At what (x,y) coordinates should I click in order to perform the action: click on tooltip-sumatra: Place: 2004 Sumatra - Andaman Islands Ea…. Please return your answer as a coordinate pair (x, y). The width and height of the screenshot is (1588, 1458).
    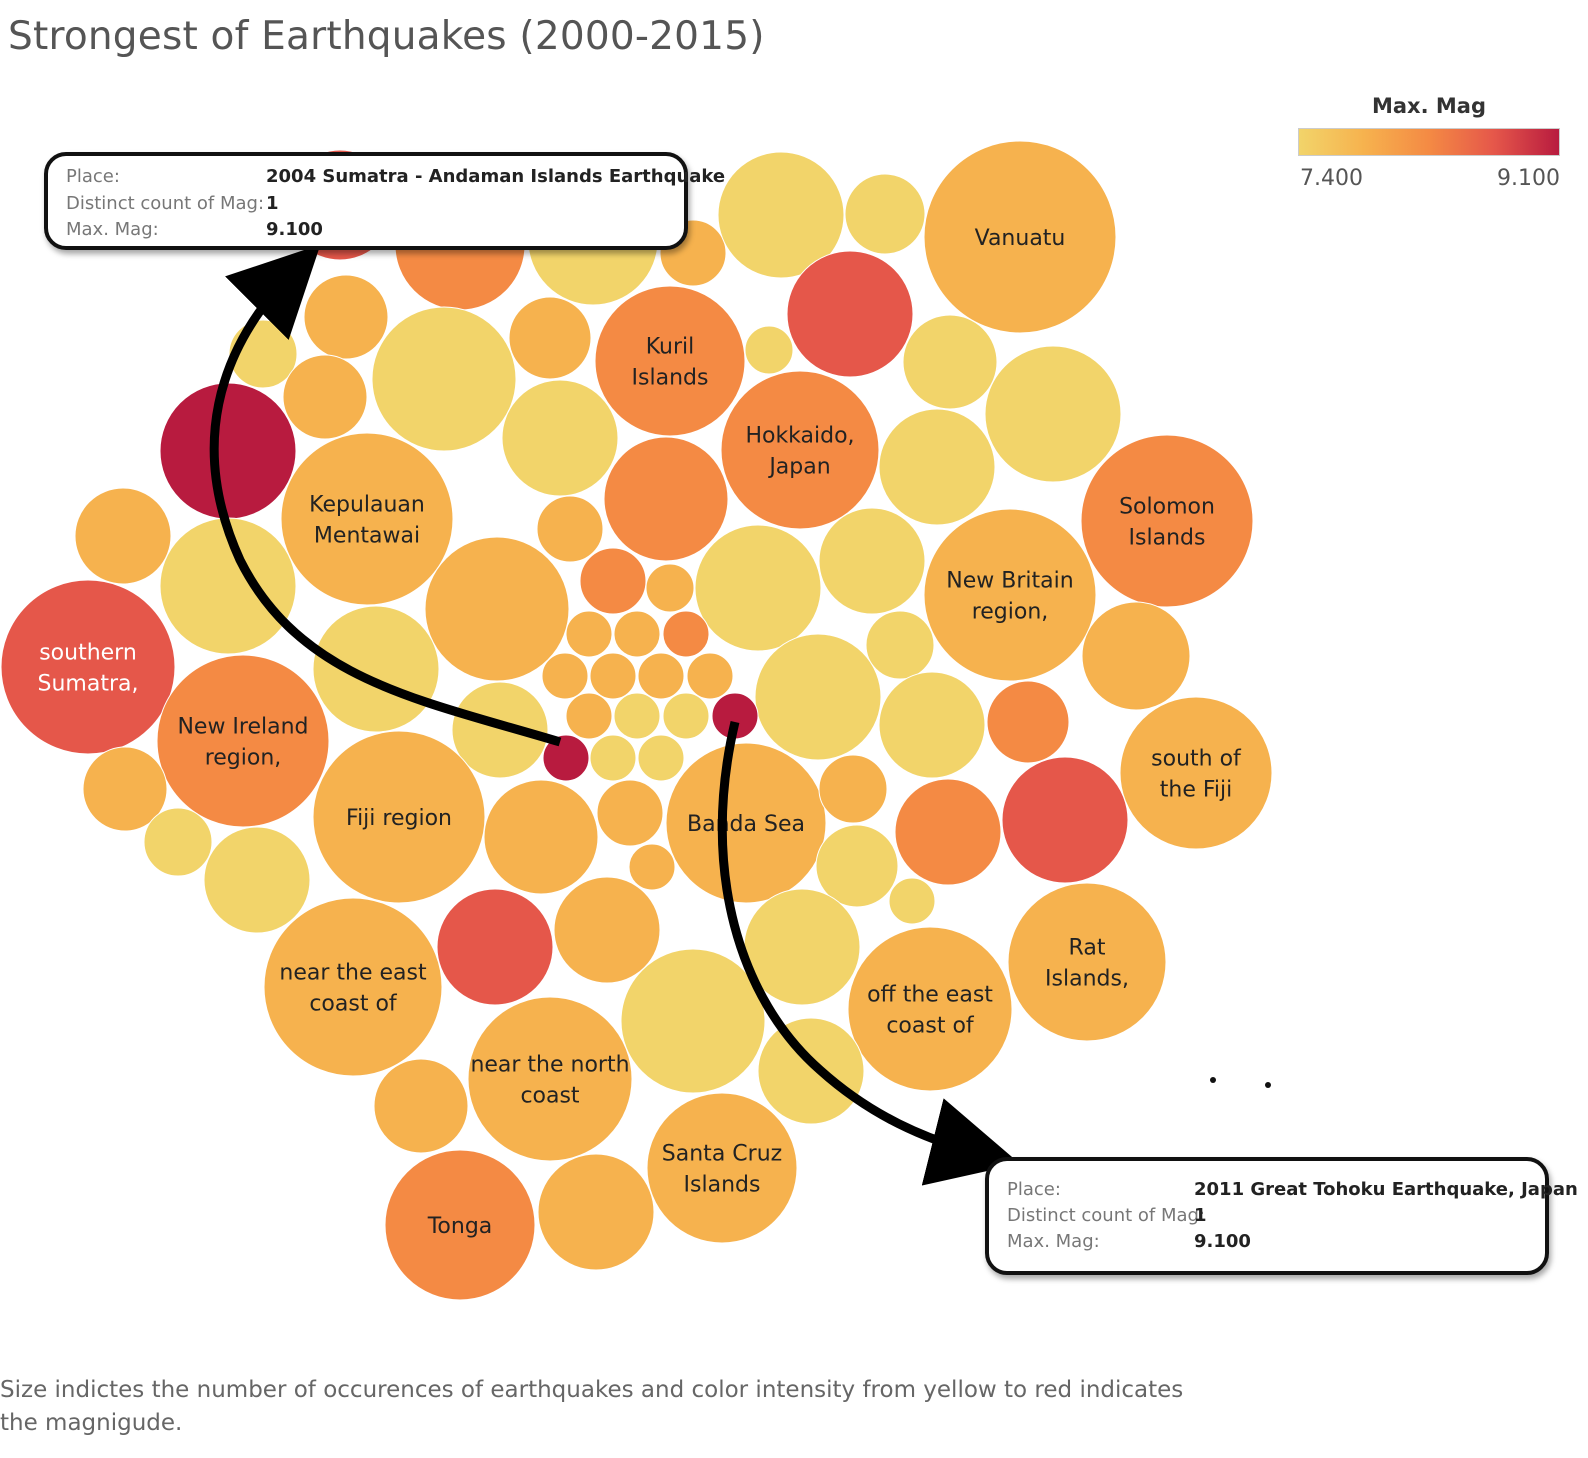
    Looking at the image, I should click on (384, 201).